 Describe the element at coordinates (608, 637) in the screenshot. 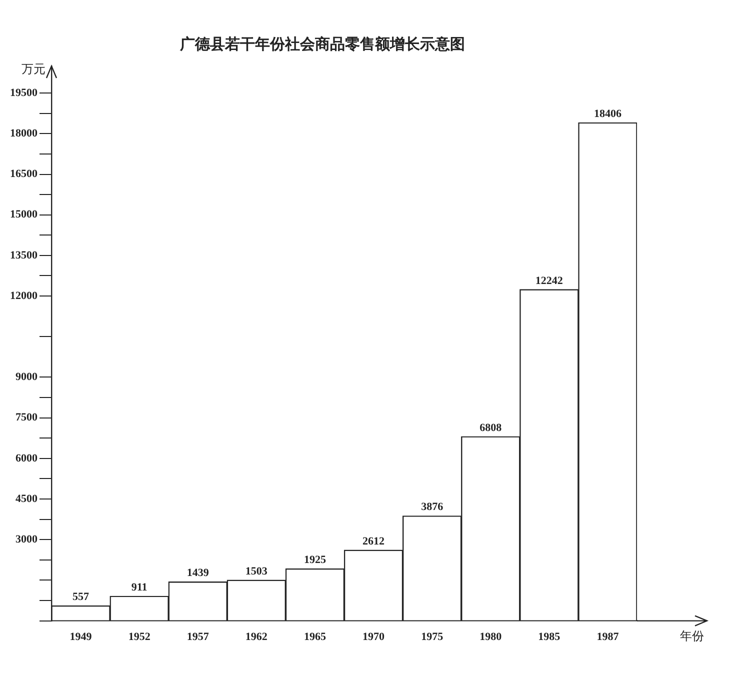

I see `x-tick-label: 1987` at that location.